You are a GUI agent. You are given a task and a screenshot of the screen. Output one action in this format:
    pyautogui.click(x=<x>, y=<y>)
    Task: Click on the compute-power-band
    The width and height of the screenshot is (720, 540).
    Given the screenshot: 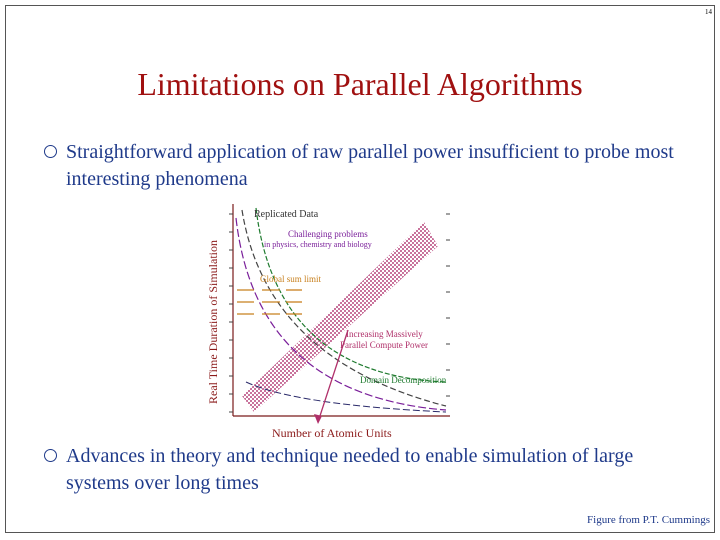 What is the action you would take?
    pyautogui.click(x=340, y=317)
    